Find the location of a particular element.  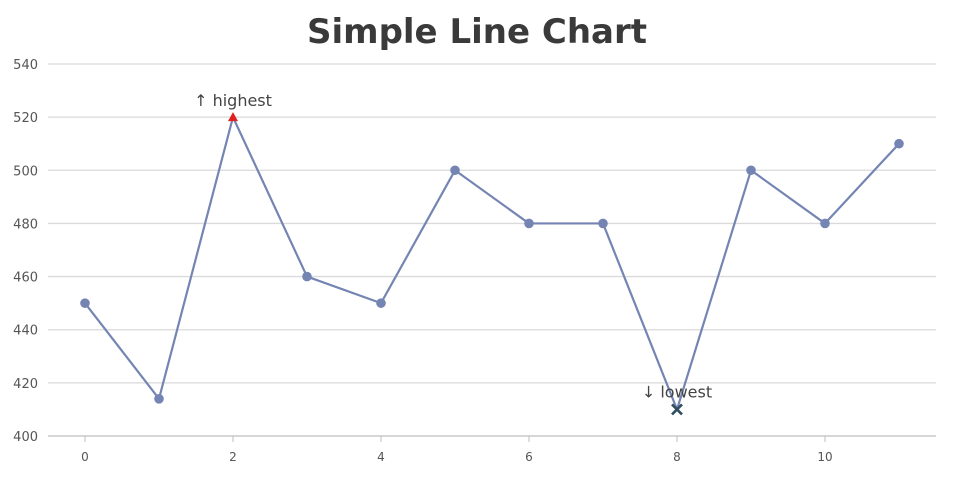

data-point-highest is located at coordinates (233, 117).